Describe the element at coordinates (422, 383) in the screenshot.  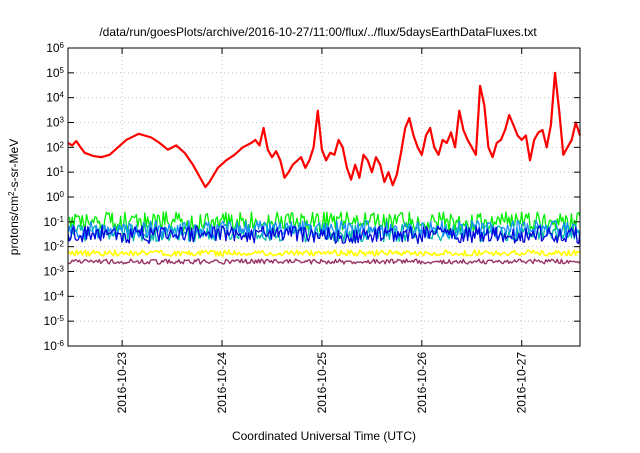
I see `x-tick-label: 2016-10-26` at that location.